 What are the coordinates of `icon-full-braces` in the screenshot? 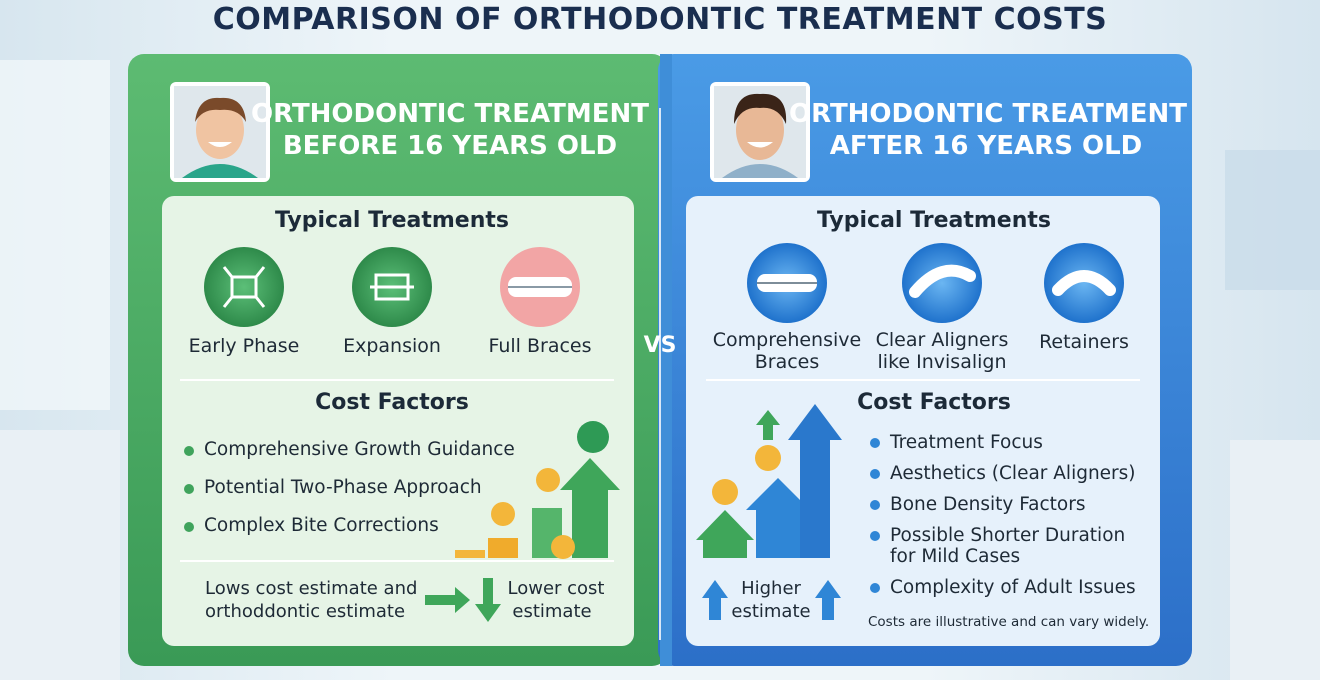 It's located at (540, 287).